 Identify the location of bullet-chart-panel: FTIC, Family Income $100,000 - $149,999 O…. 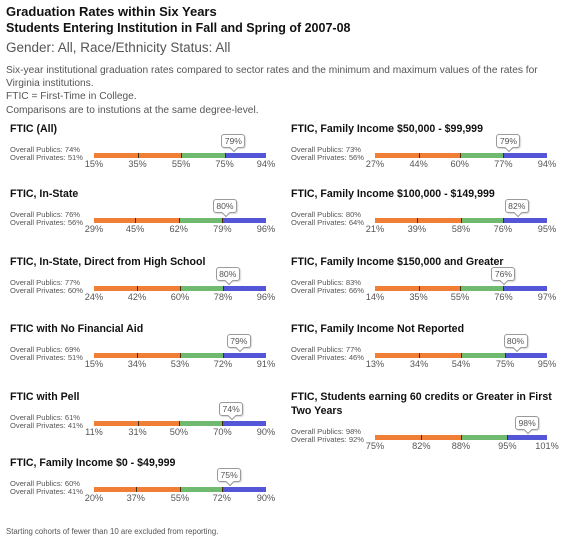
(428, 217).